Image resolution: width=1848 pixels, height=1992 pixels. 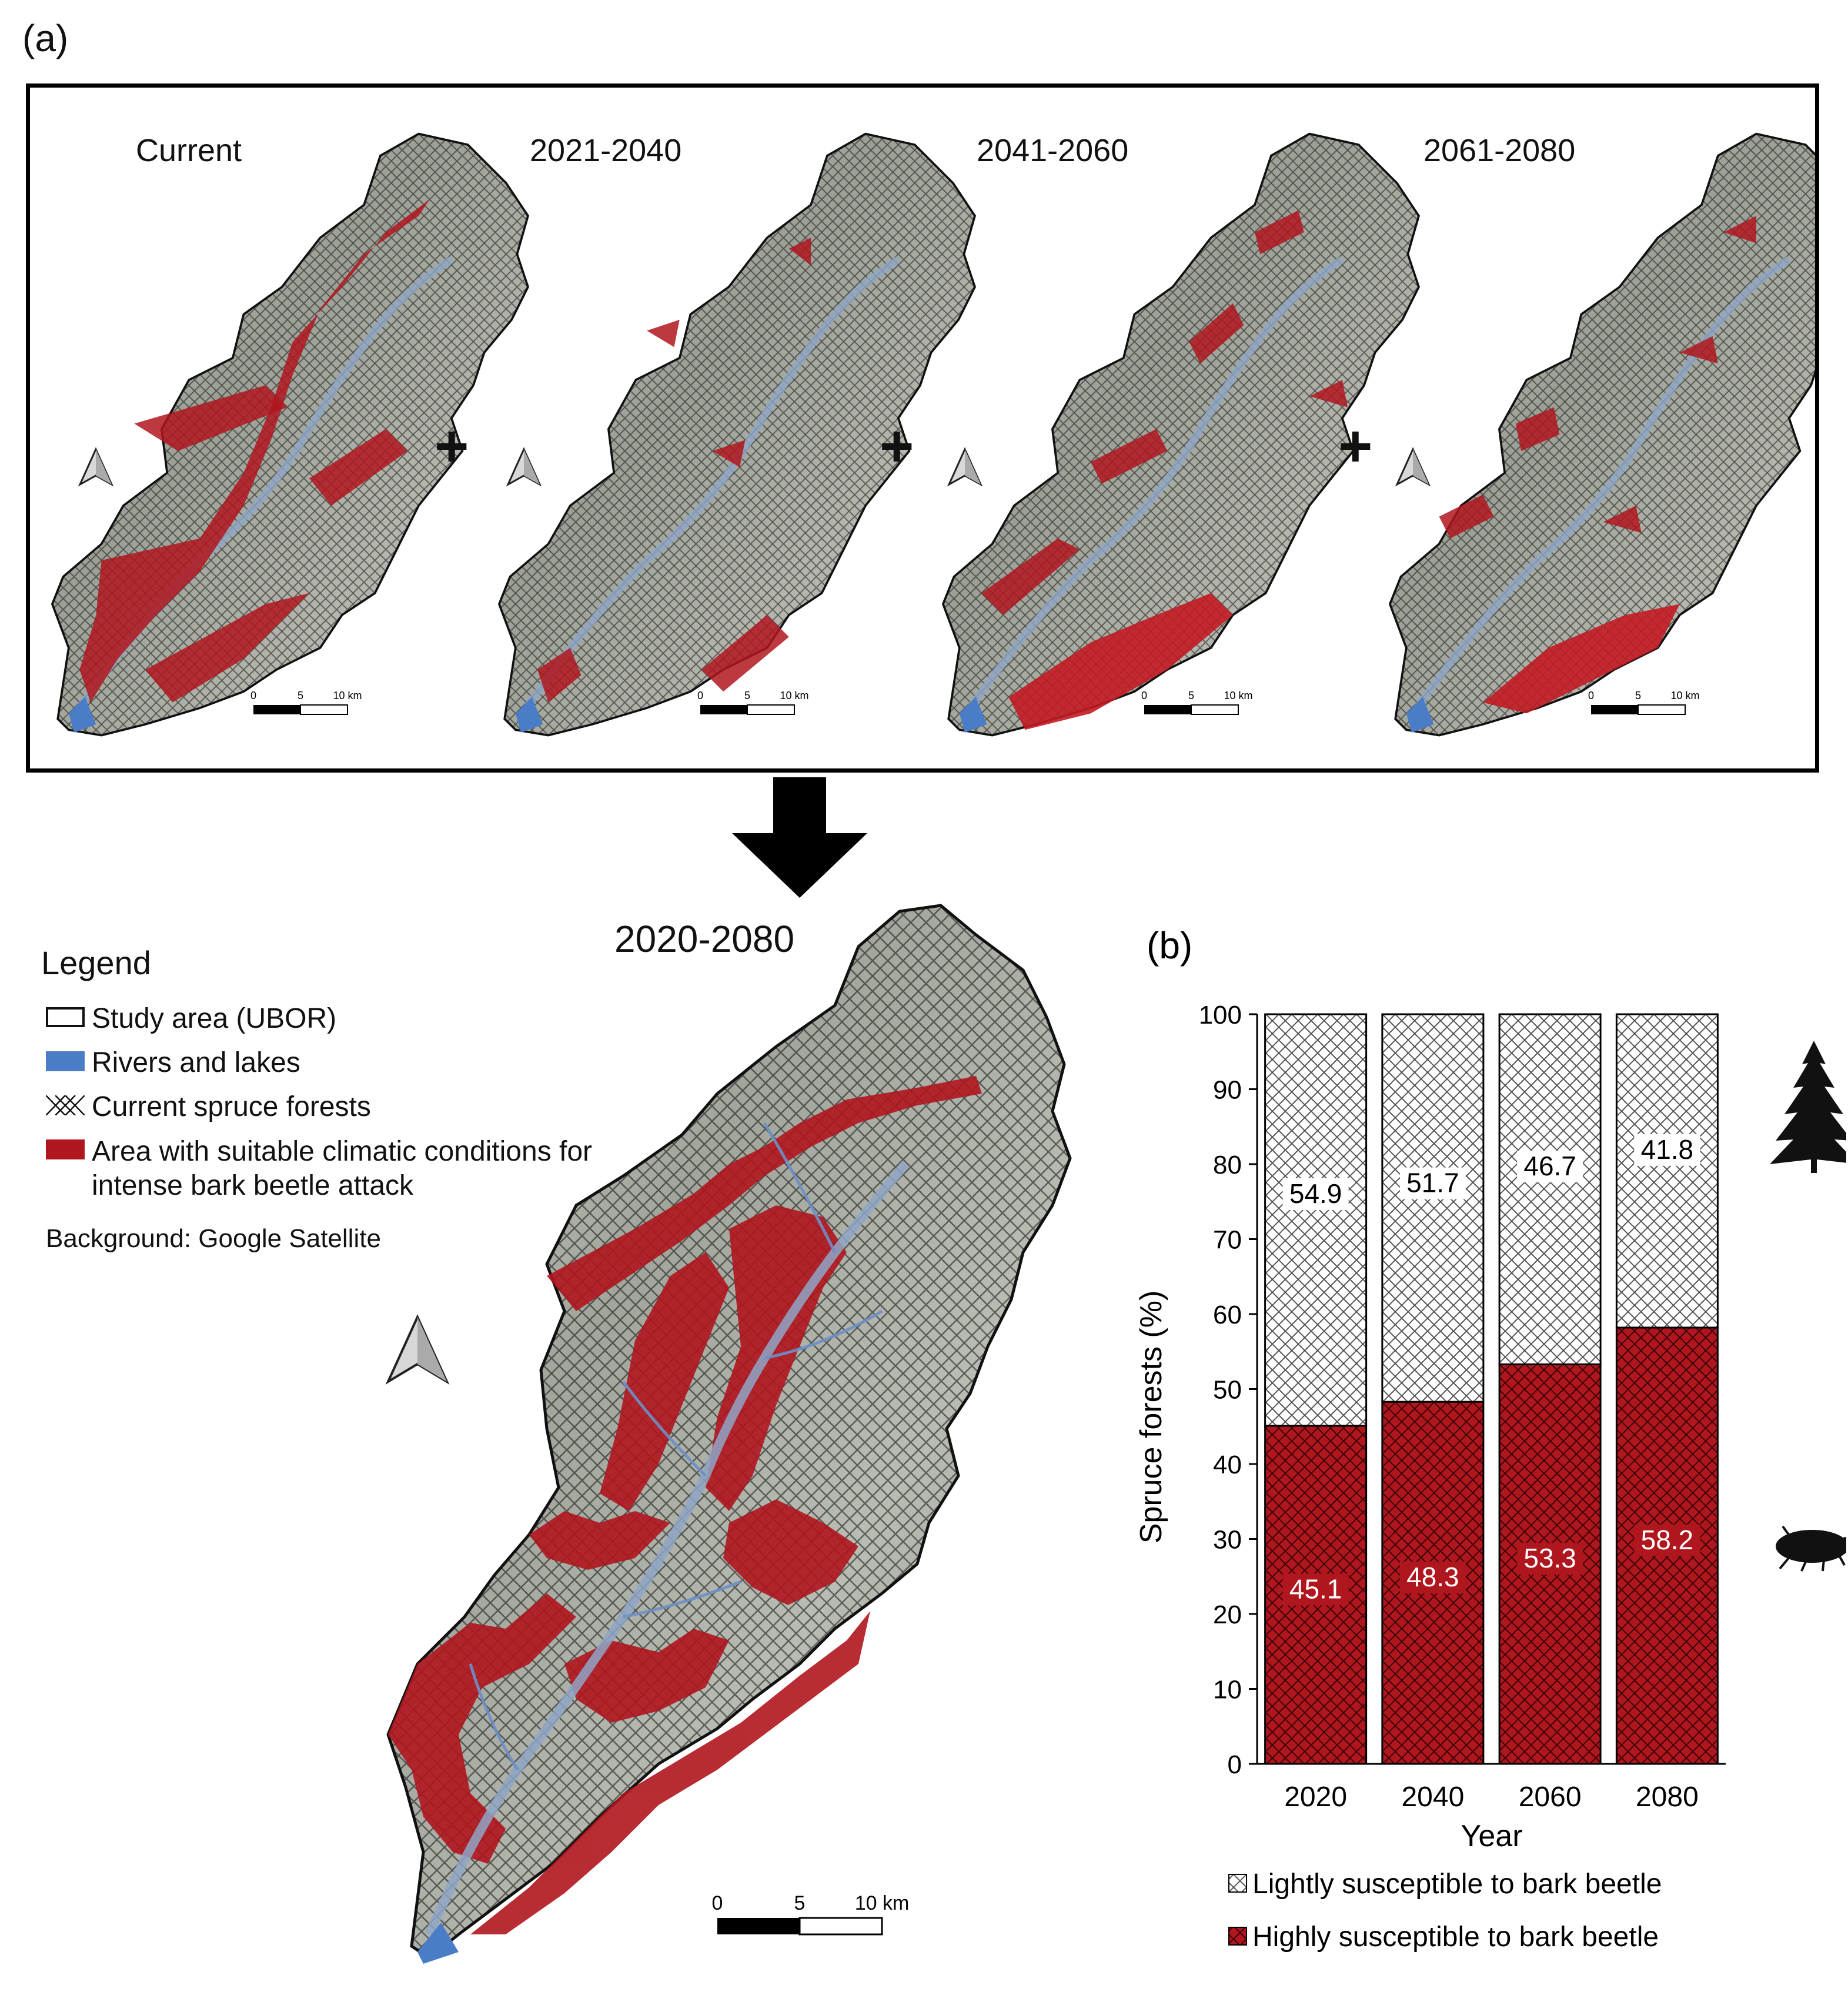 I want to click on legend-label: Rivers and lakes, so click(x=196, y=1063).